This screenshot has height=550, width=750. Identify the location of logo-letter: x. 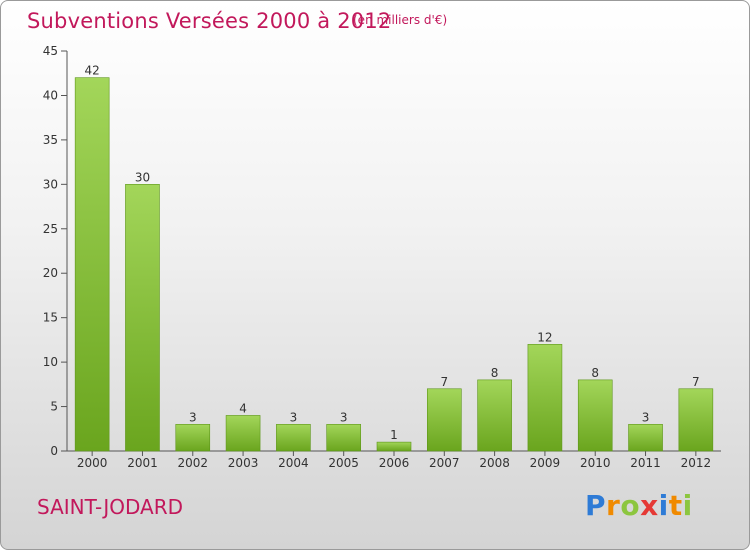
(649, 505).